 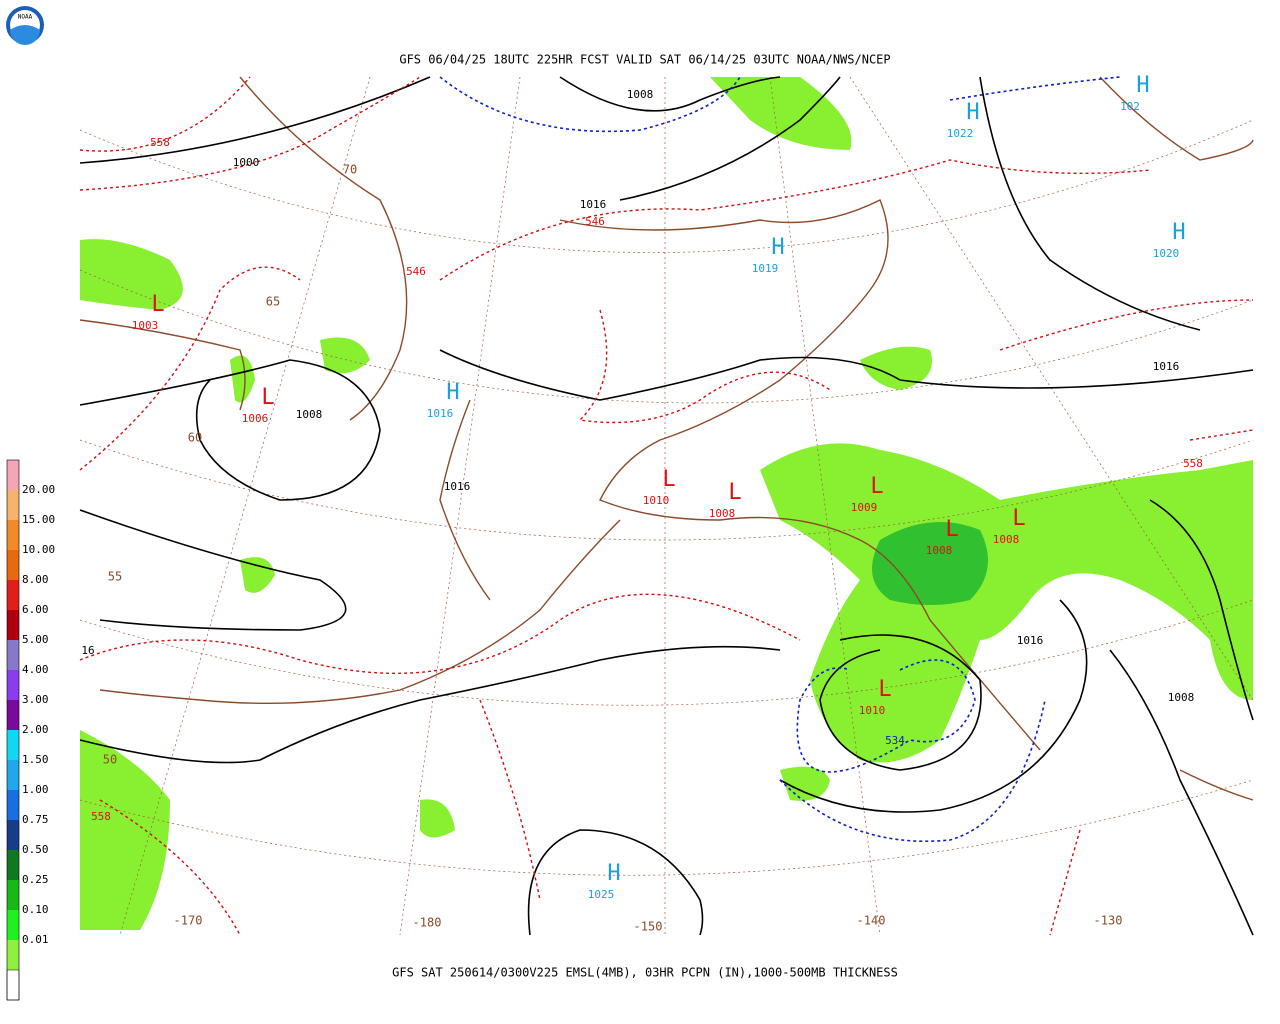 What do you see at coordinates (35, 699) in the screenshot?
I see `legend-label: 3.00` at bounding box center [35, 699].